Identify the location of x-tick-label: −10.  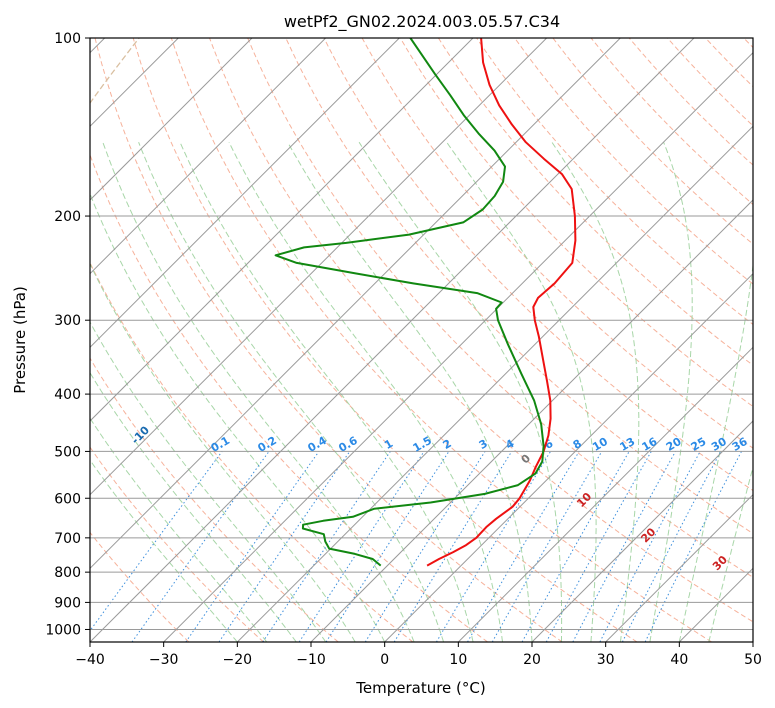
(311, 660).